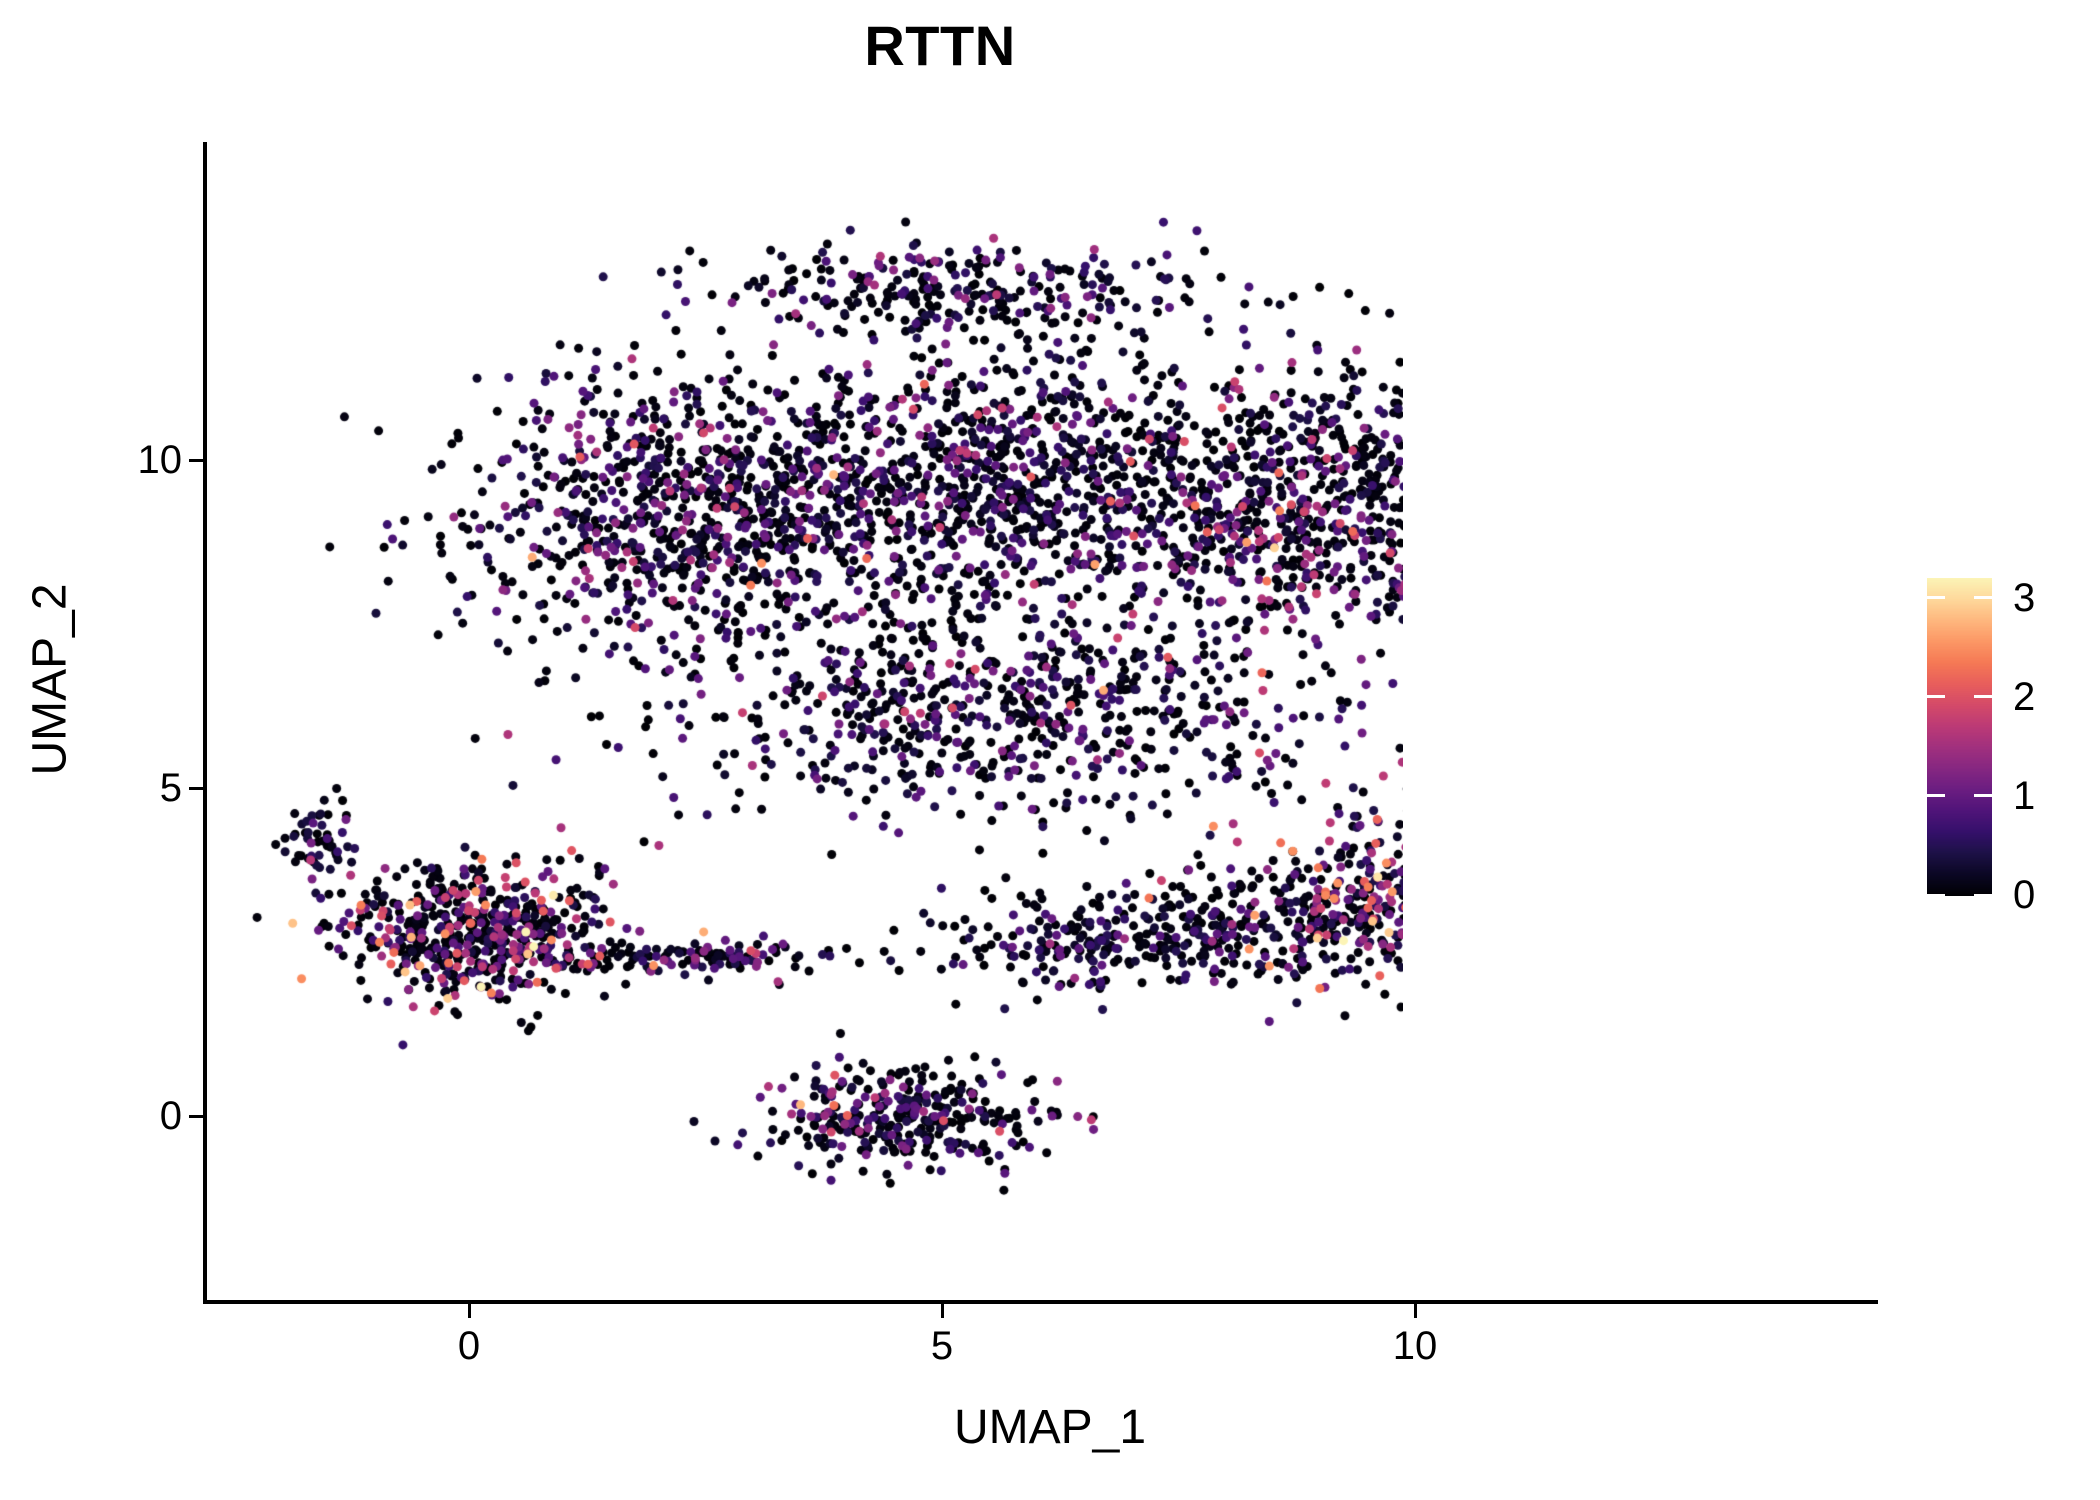  I want to click on x-axis-title: UMAP_1, so click(1050, 1427).